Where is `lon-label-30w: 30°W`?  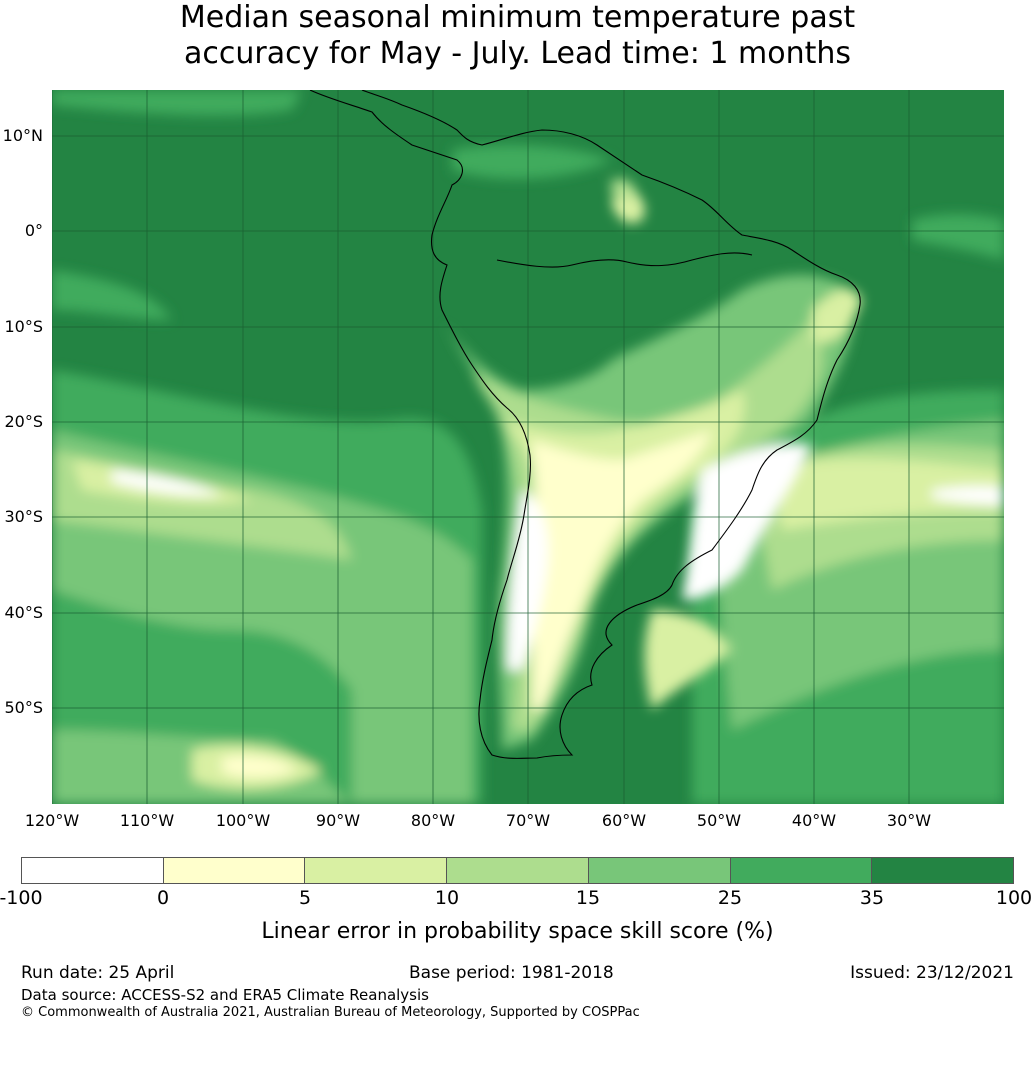 lon-label-30w: 30°W is located at coordinates (909, 820).